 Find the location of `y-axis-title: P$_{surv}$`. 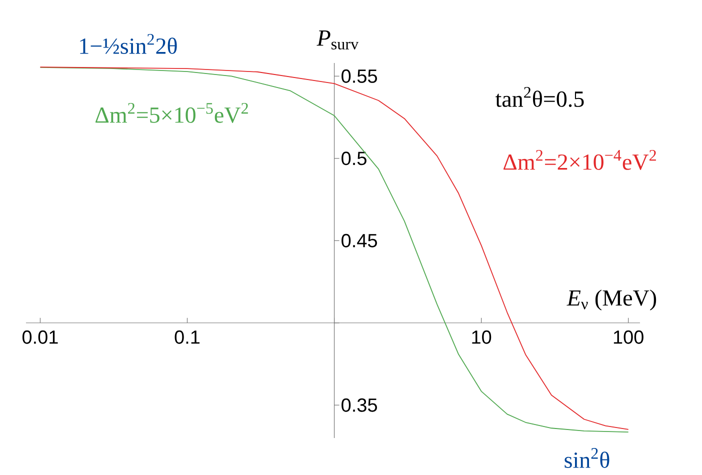

y-axis-title: P$_{surv}$ is located at coordinates (337, 40).